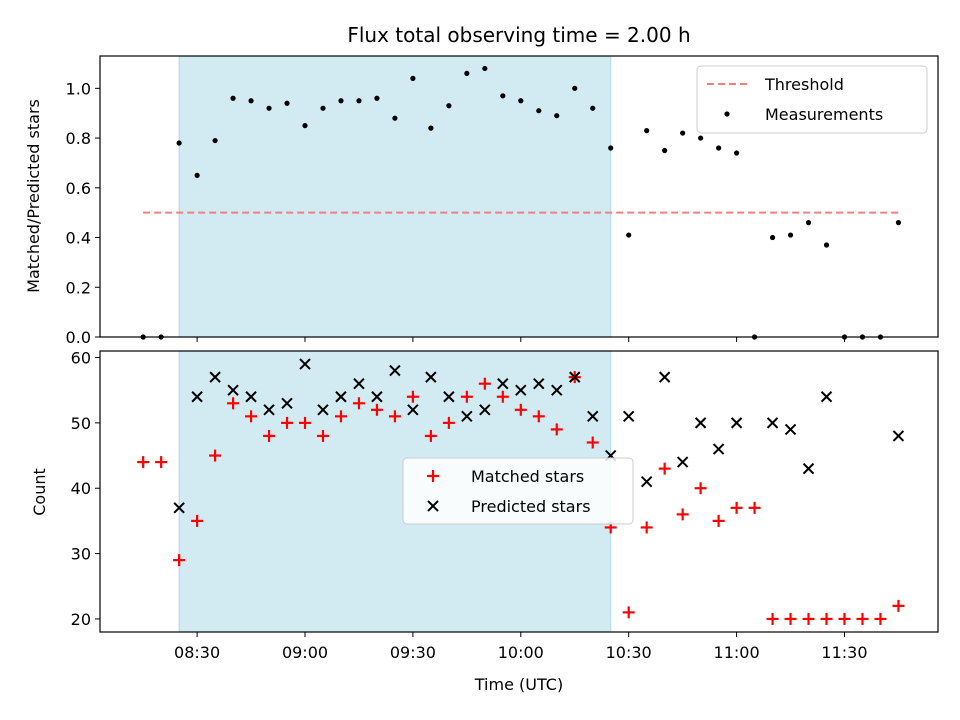 Image resolution: width=960 pixels, height=720 pixels. I want to click on bottom-y-tick-label: 20, so click(81, 619).